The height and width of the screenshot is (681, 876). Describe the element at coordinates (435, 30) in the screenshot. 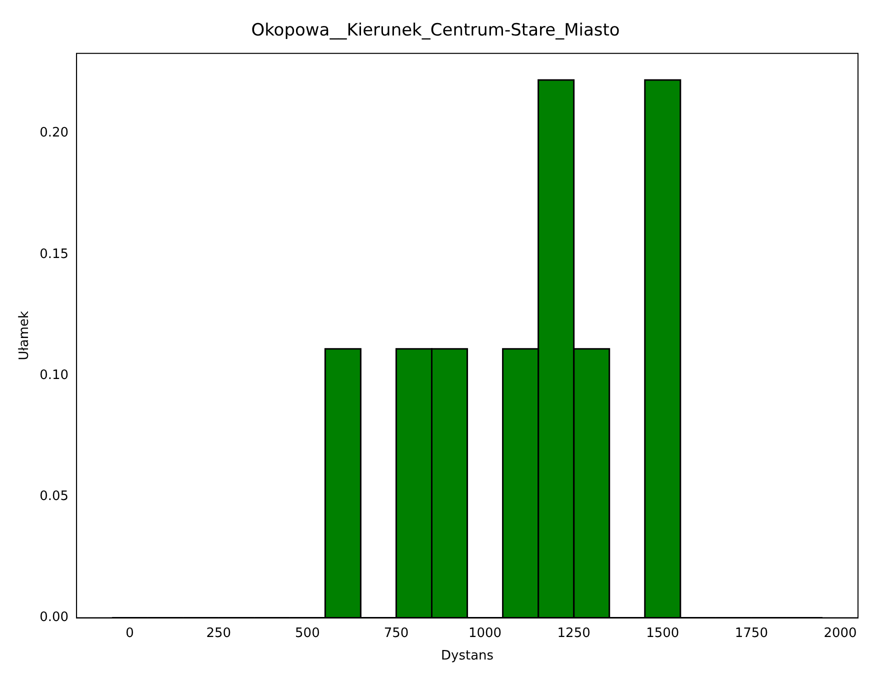

I see `chart-title: Okopowa__Kierunek_Centrum-Stare_Miasto` at that location.